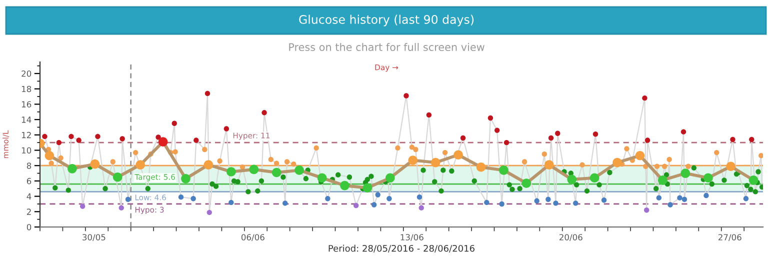  I want to click on y-tick-label: 0, so click(29, 227).